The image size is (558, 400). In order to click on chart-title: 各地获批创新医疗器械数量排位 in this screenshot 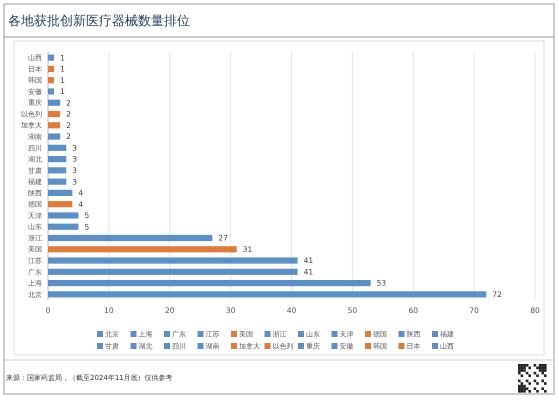, I will do `click(99, 21)`.